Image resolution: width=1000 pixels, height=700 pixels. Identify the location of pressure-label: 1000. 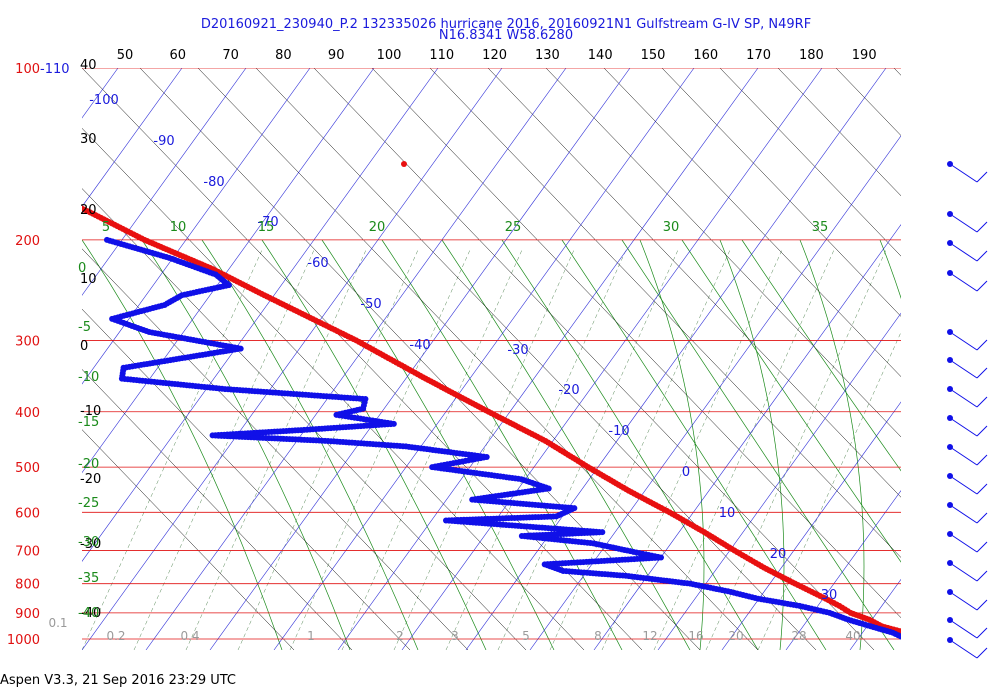
(23, 640).